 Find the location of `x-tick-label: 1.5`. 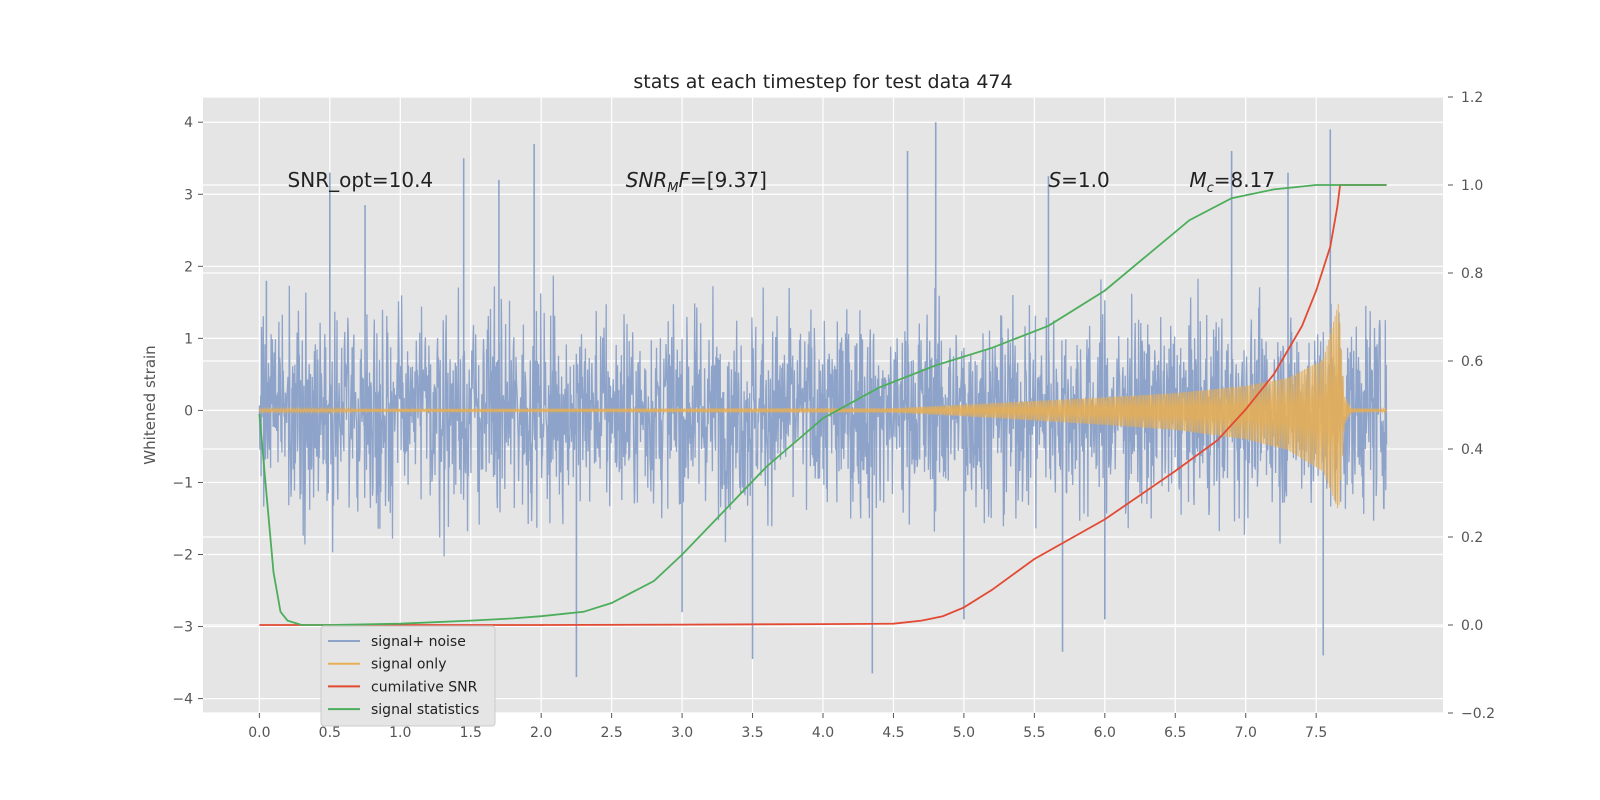

x-tick-label: 1.5 is located at coordinates (471, 733).